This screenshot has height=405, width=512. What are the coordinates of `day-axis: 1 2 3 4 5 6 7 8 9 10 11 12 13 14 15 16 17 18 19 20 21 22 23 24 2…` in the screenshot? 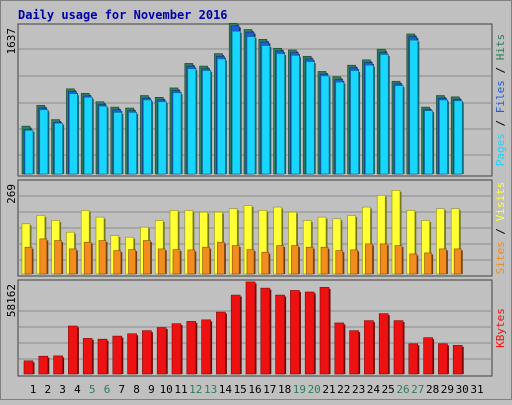 It's located at (257, 389).